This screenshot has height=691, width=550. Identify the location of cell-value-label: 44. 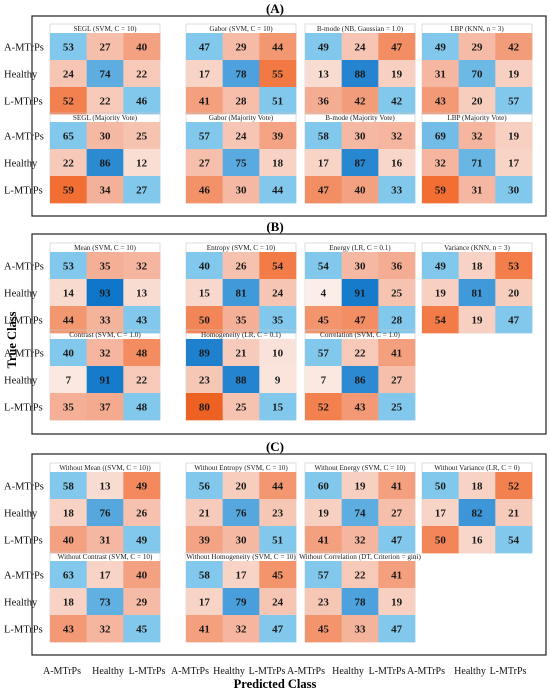
(278, 191).